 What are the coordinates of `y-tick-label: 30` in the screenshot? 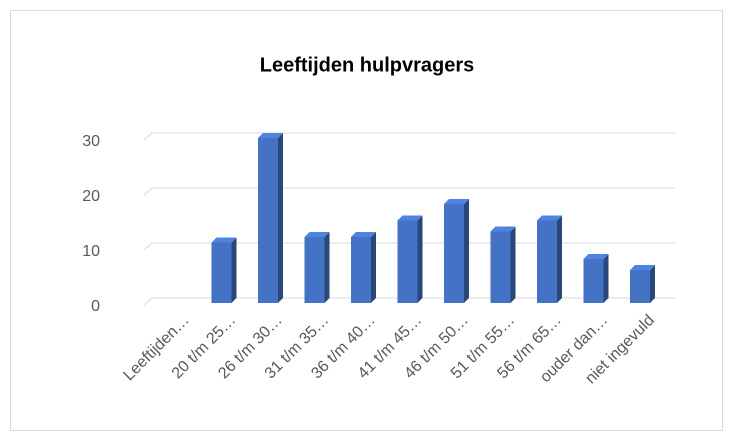 It's located at (91, 141).